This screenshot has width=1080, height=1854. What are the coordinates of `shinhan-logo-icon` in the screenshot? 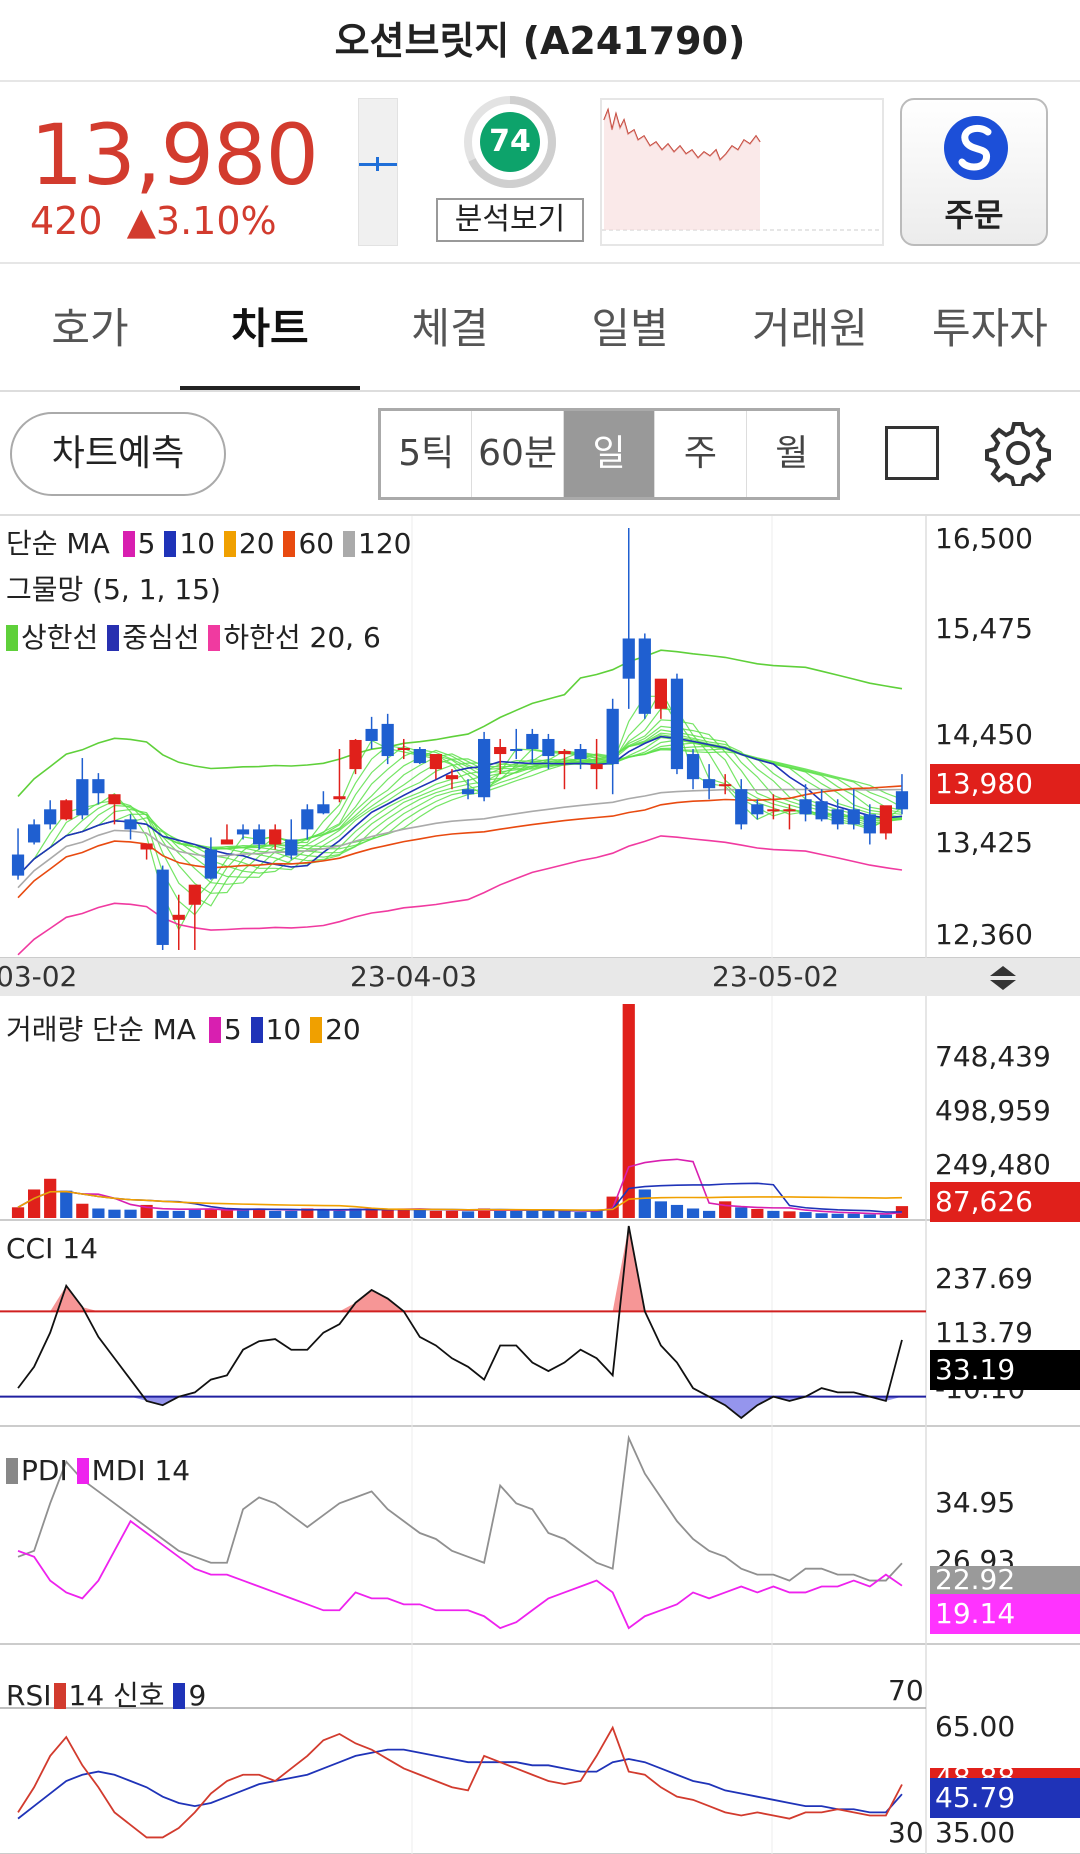 It's located at (976, 148).